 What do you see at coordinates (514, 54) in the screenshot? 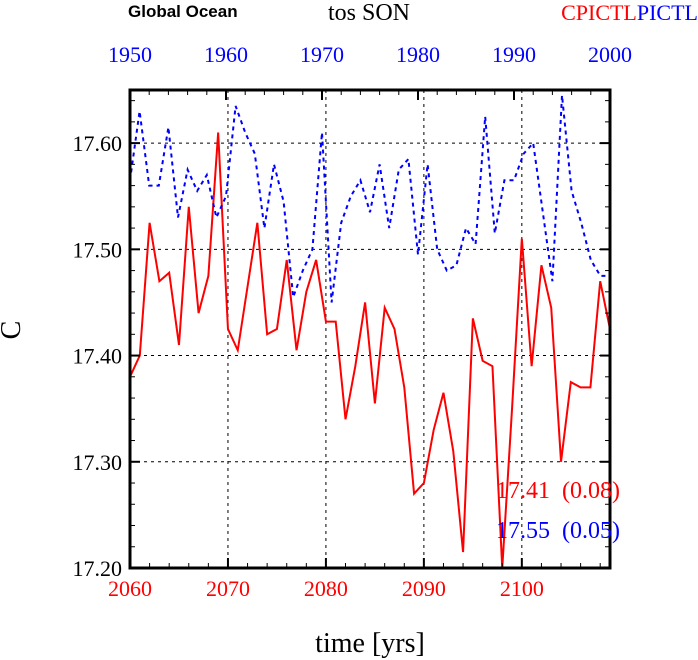
I see `x-top-tick-label: 1990` at bounding box center [514, 54].